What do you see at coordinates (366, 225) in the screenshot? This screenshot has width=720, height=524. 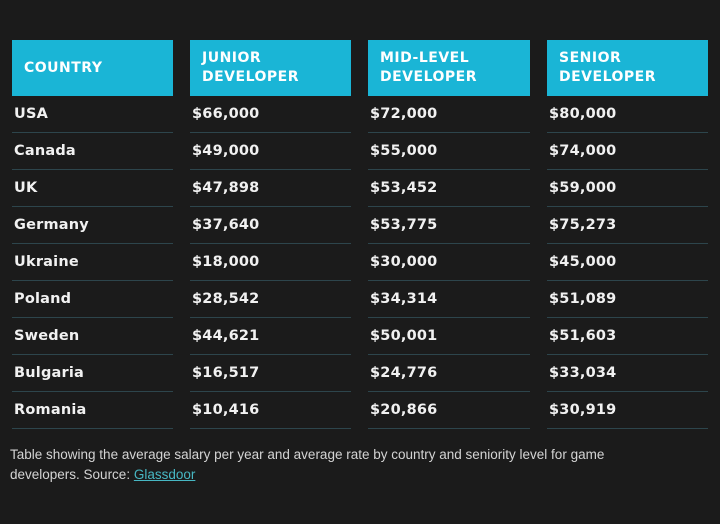 I see `table-row: Germany $37,640 $53,775 $75,273` at bounding box center [366, 225].